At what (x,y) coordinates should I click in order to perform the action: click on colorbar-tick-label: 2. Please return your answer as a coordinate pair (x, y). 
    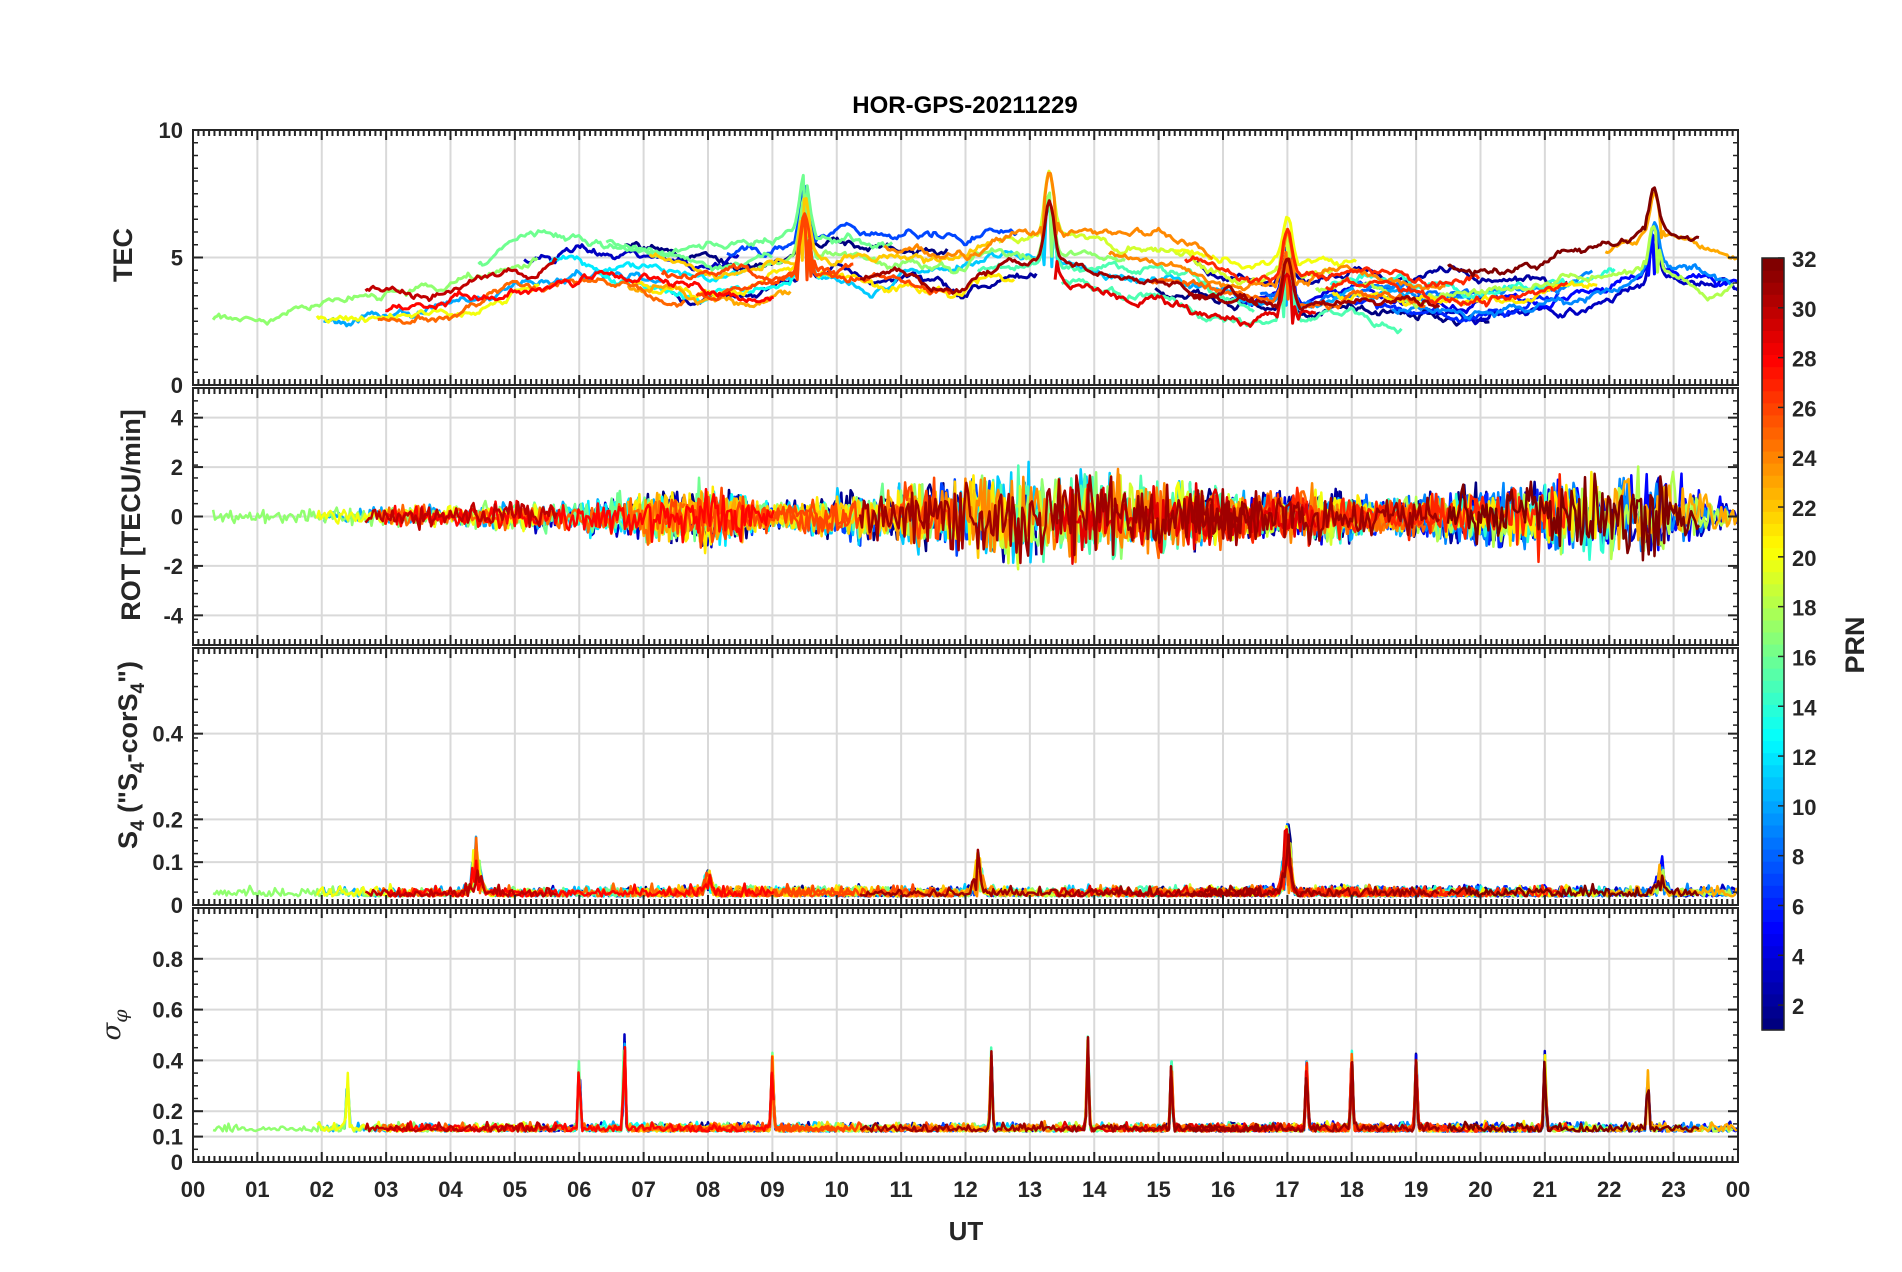
    Looking at the image, I should click on (1798, 1006).